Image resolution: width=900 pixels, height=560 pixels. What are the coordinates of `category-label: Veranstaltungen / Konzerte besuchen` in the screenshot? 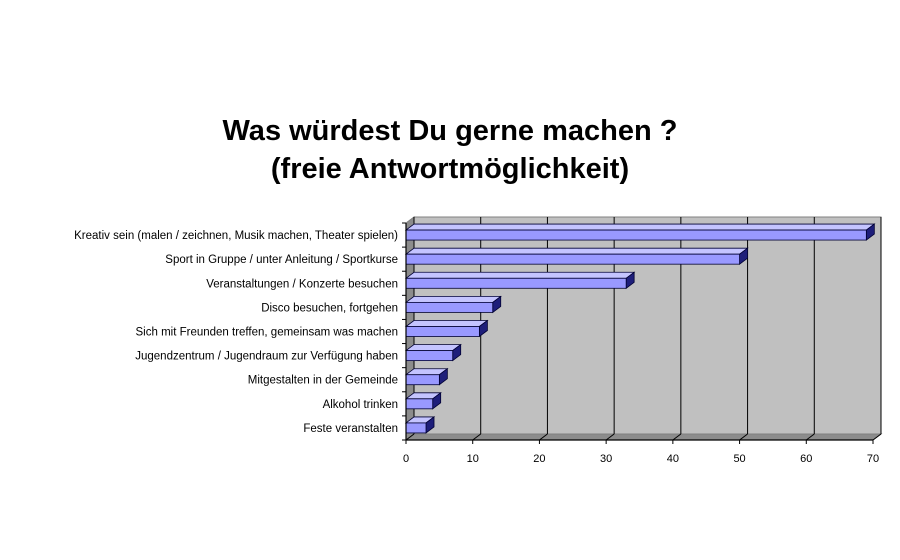 It's located at (302, 284).